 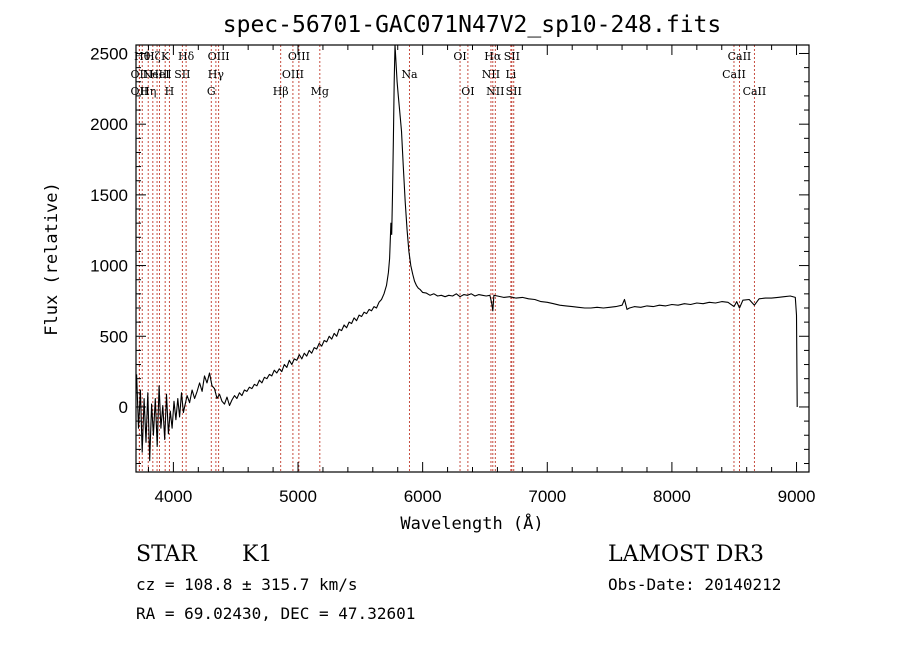 I want to click on survey-name: LAMOST DR3, so click(x=686, y=554).